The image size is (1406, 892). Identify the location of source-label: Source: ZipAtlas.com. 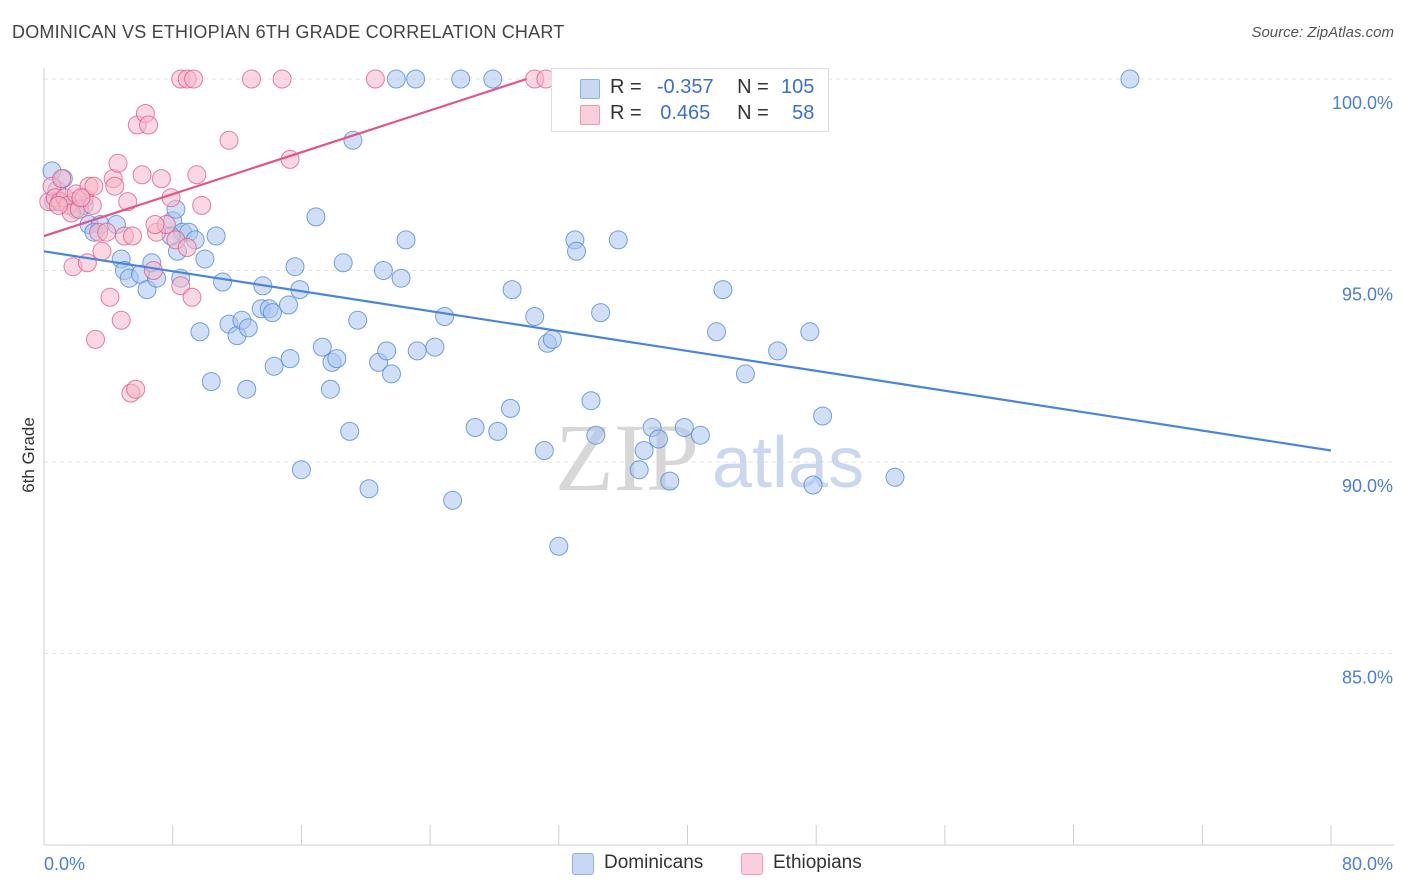
(1322, 32).